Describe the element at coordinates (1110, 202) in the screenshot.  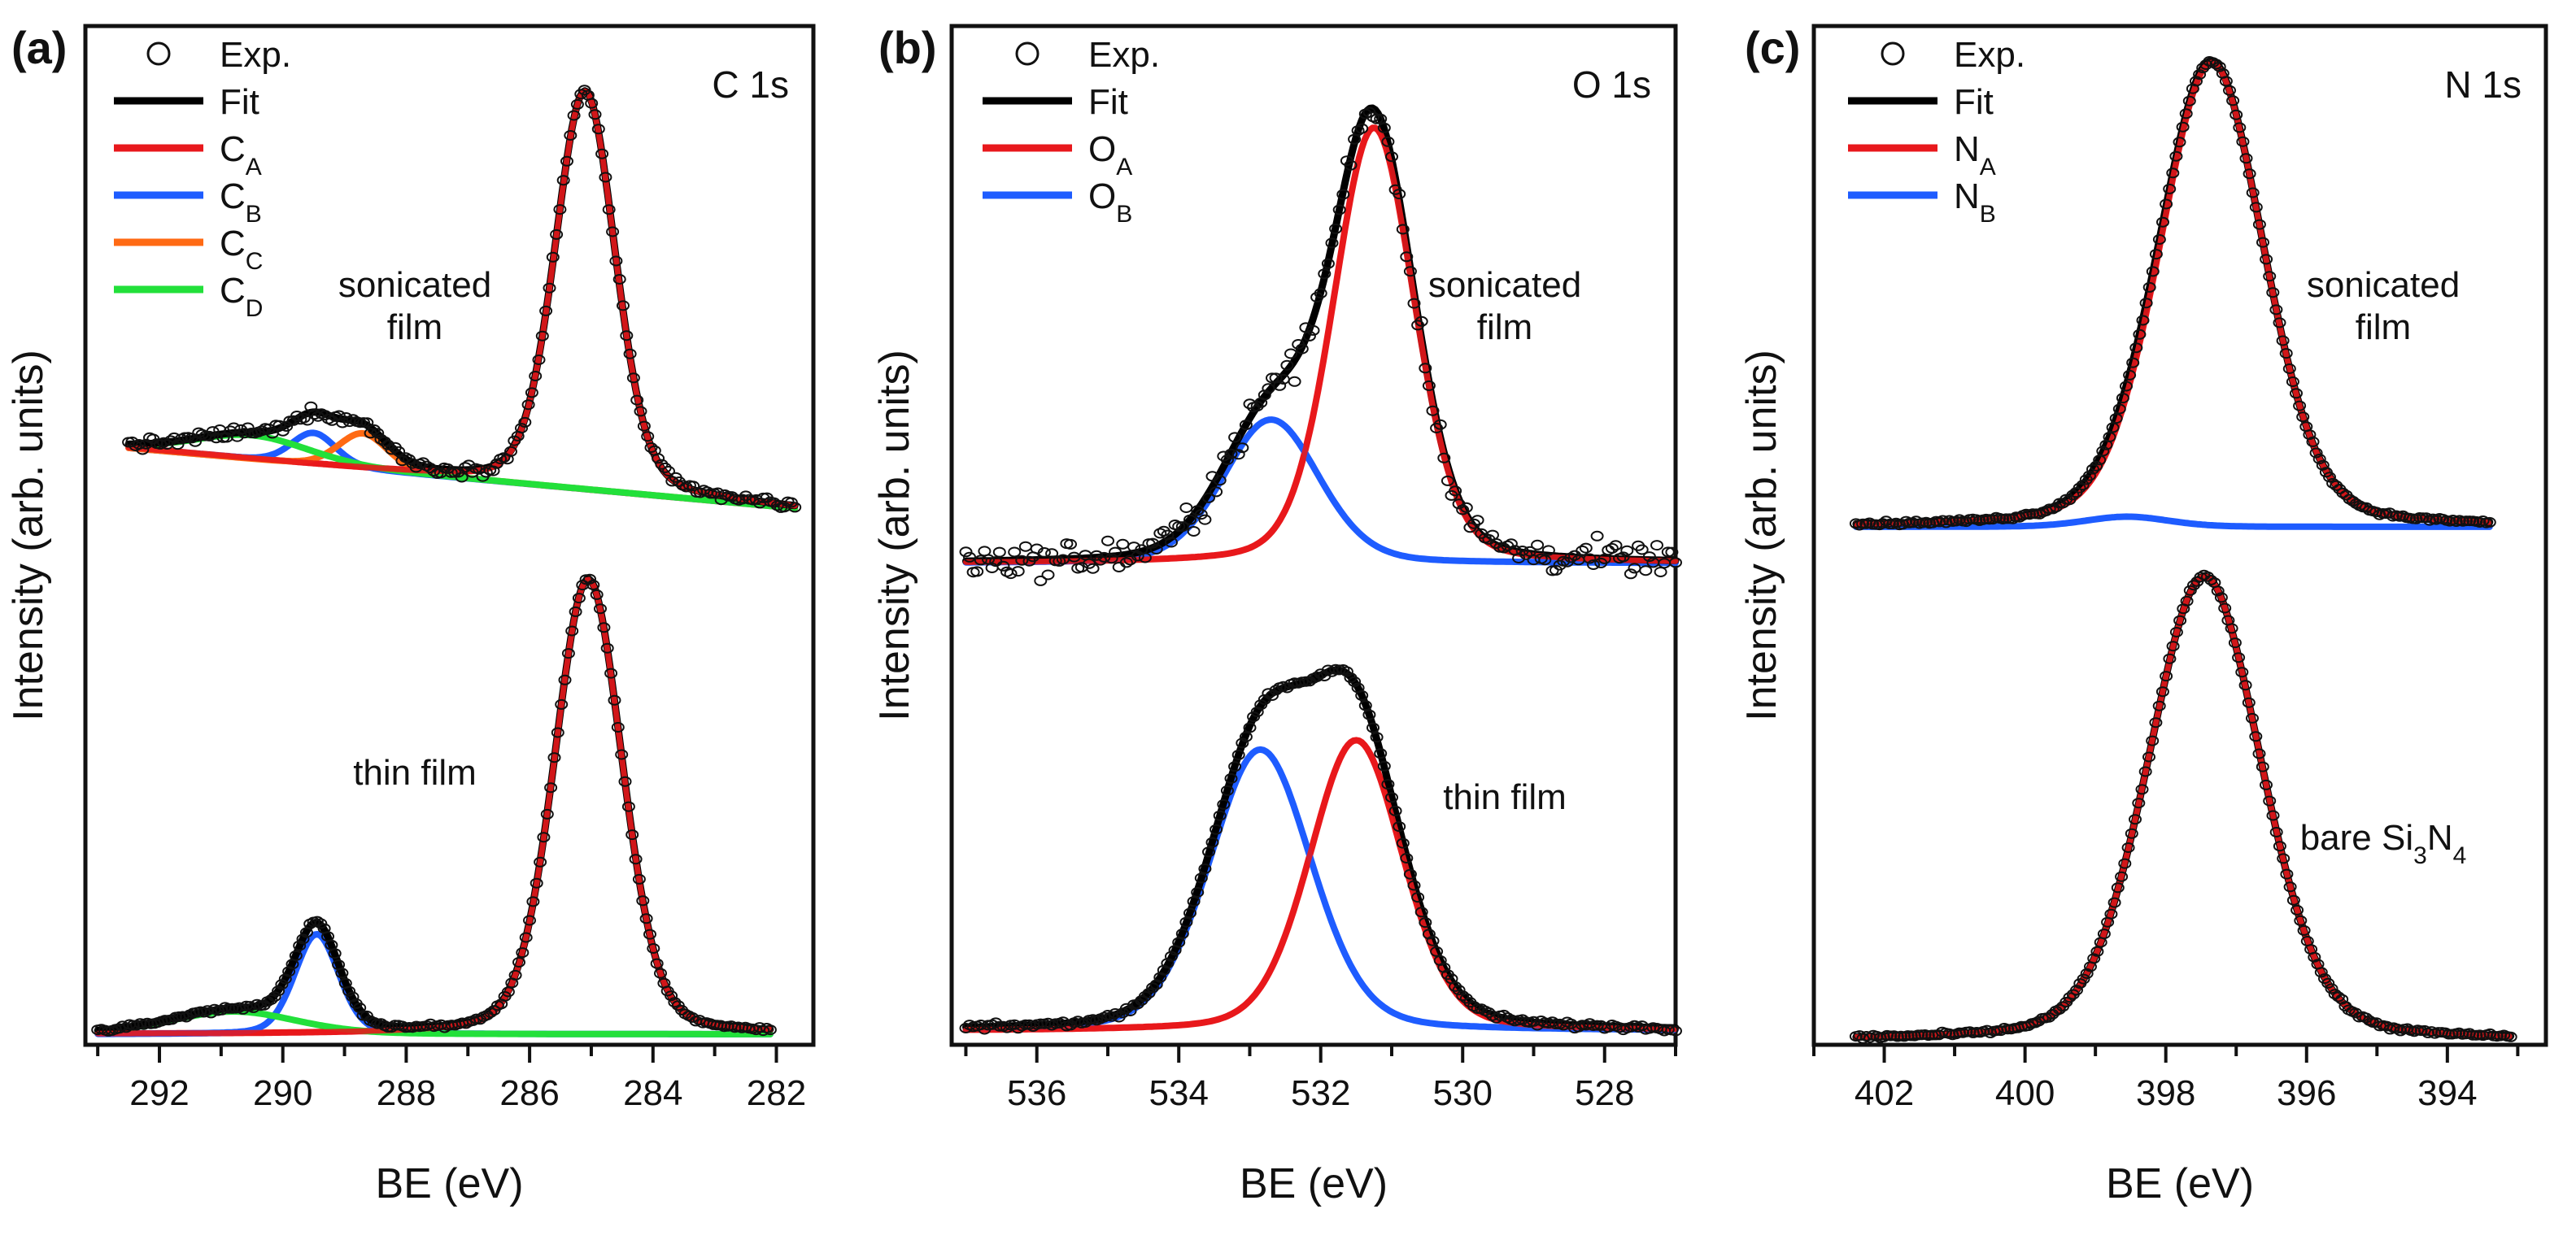
I see `legend-label: OB` at that location.